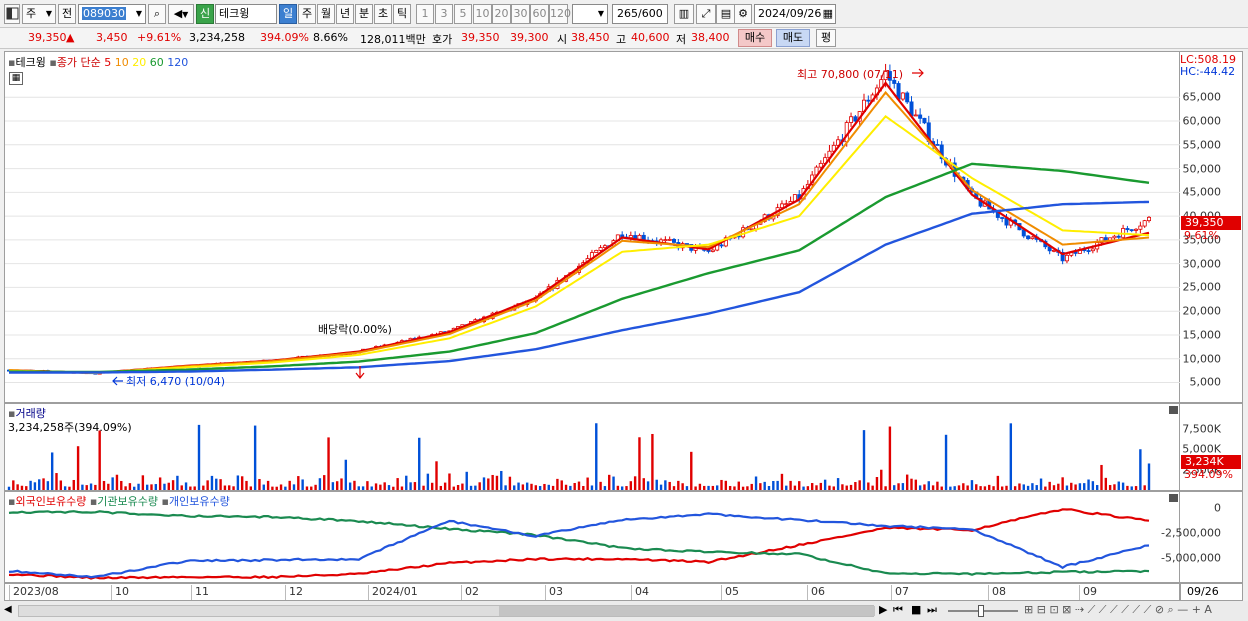  Describe the element at coordinates (755, 38) in the screenshot. I see `buy-button: 매수` at that location.